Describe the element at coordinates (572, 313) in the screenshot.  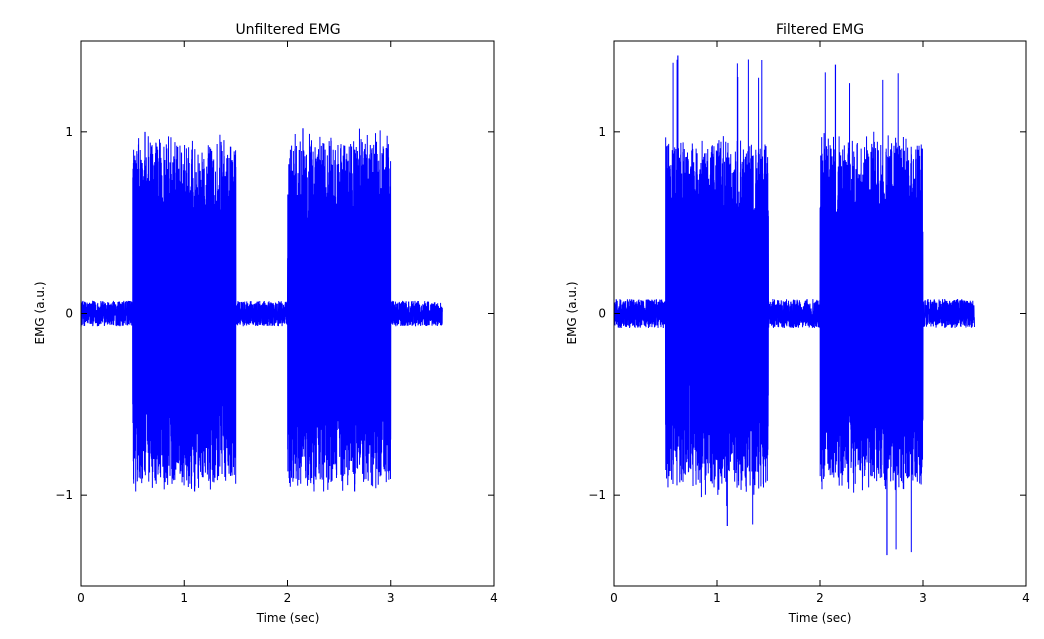
I see `filtered-y-axis-label: EMG (a.u.)` at that location.